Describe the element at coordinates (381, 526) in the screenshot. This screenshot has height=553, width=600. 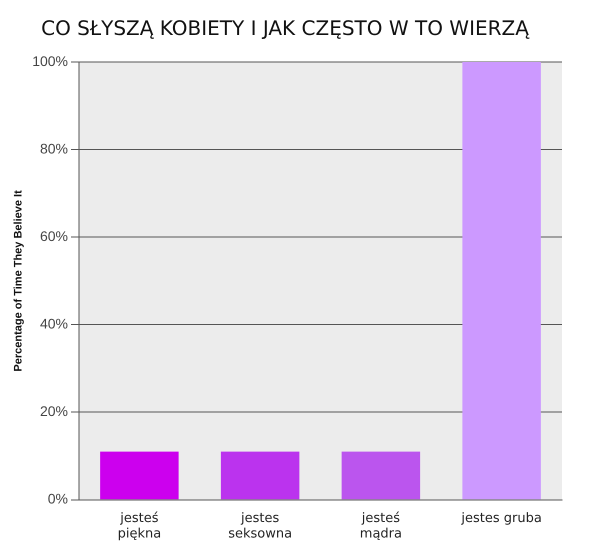
I see `x-tick-label: jesteś mądra` at that location.